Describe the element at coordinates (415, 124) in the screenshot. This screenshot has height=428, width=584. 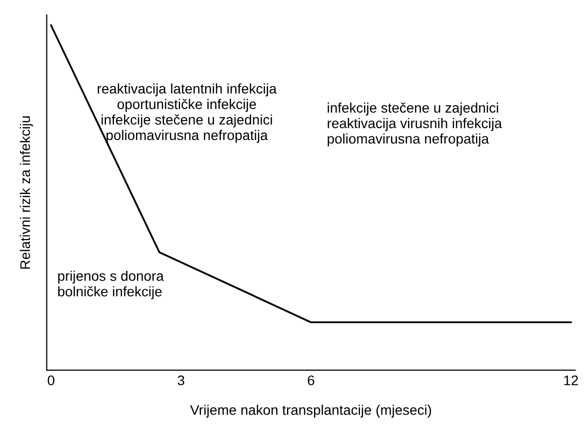
I see `annotation: infekcije stečene u zajednici reaktivacija virusnih infekcija poliomavirusna nefropatija` at that location.